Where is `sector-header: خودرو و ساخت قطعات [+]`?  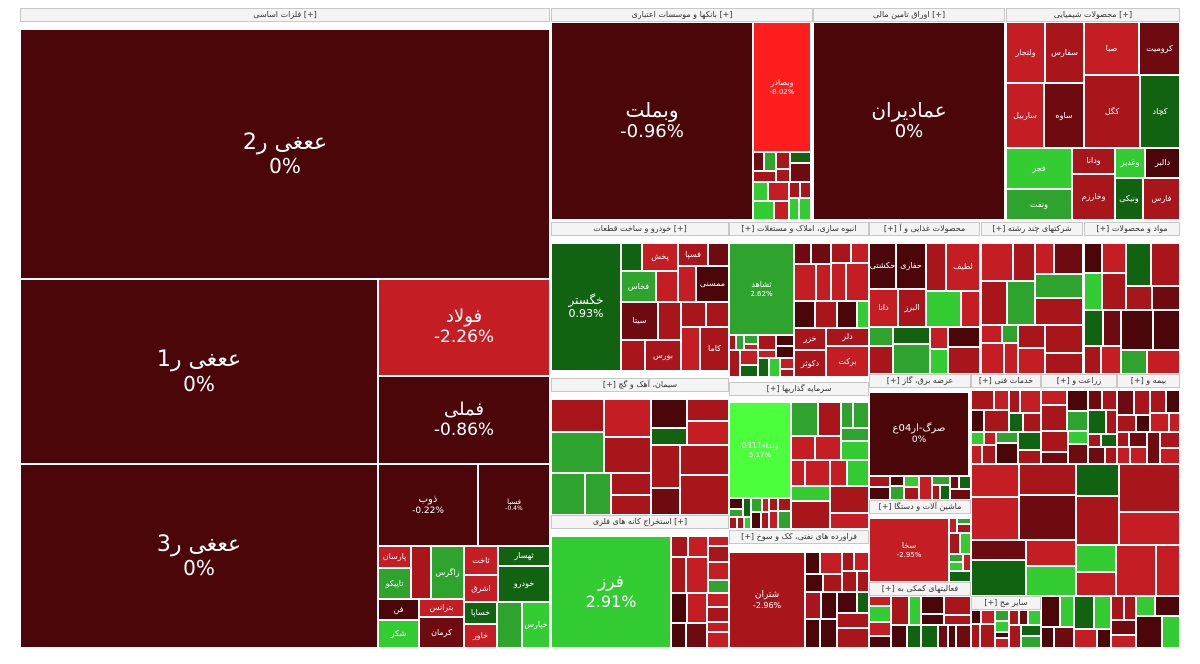
sector-header: خودرو و ساخت قطعات [+] is located at coordinates (640, 229).